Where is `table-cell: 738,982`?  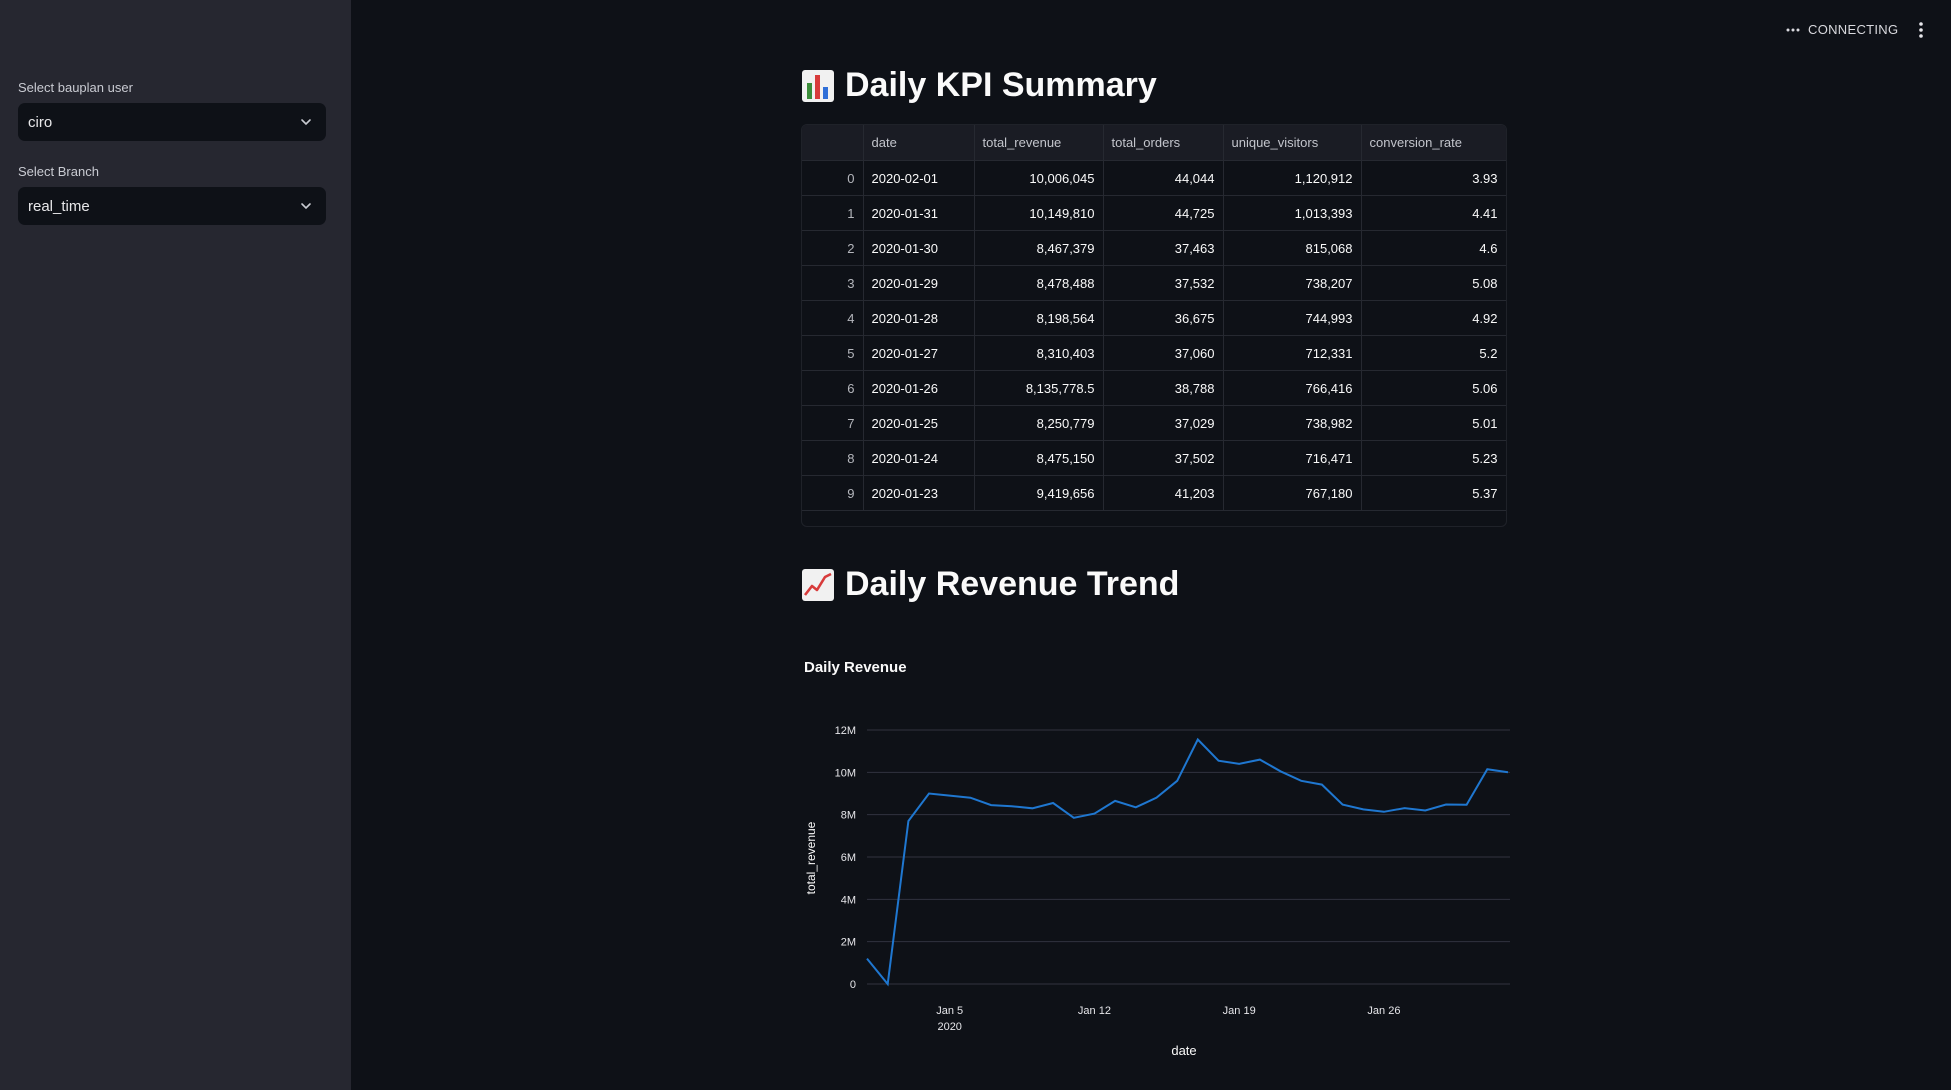
table-cell: 738,982 is located at coordinates (1292, 423).